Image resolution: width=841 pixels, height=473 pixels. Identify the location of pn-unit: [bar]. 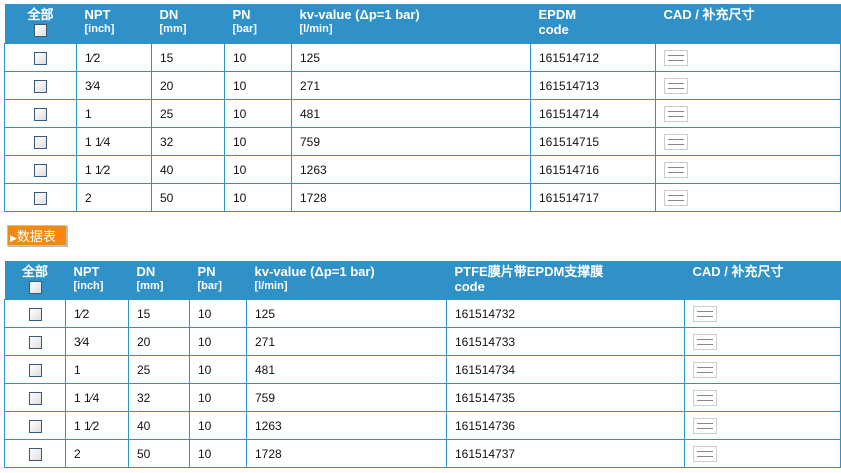
(209, 286).